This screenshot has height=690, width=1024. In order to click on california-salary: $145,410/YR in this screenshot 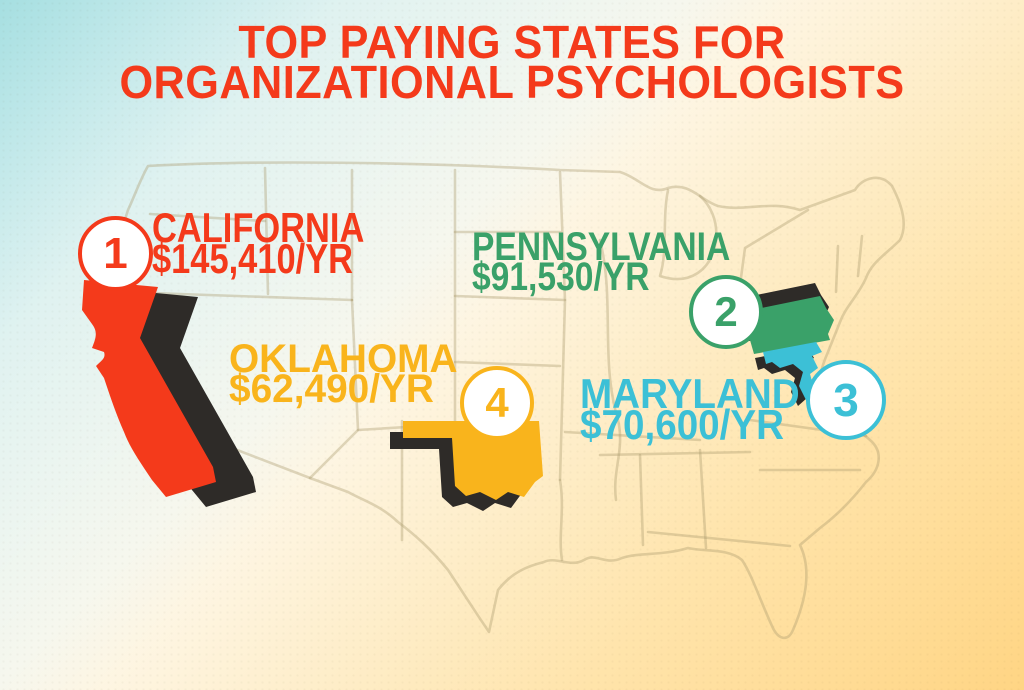, I will do `click(253, 258)`.